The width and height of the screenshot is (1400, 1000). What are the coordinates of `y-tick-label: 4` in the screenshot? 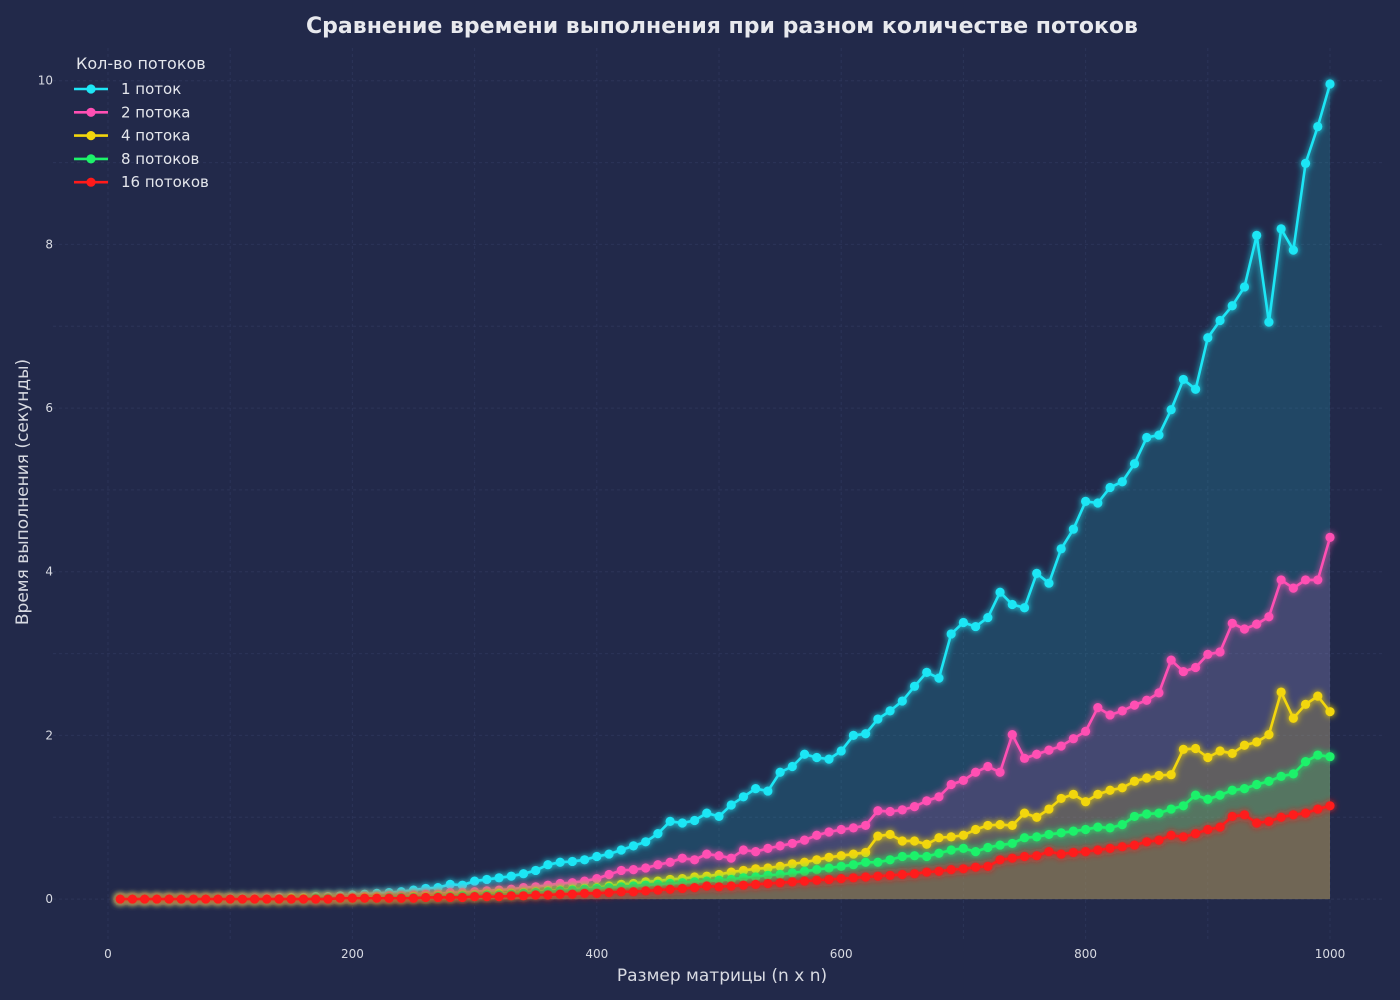 It's located at (49, 572).